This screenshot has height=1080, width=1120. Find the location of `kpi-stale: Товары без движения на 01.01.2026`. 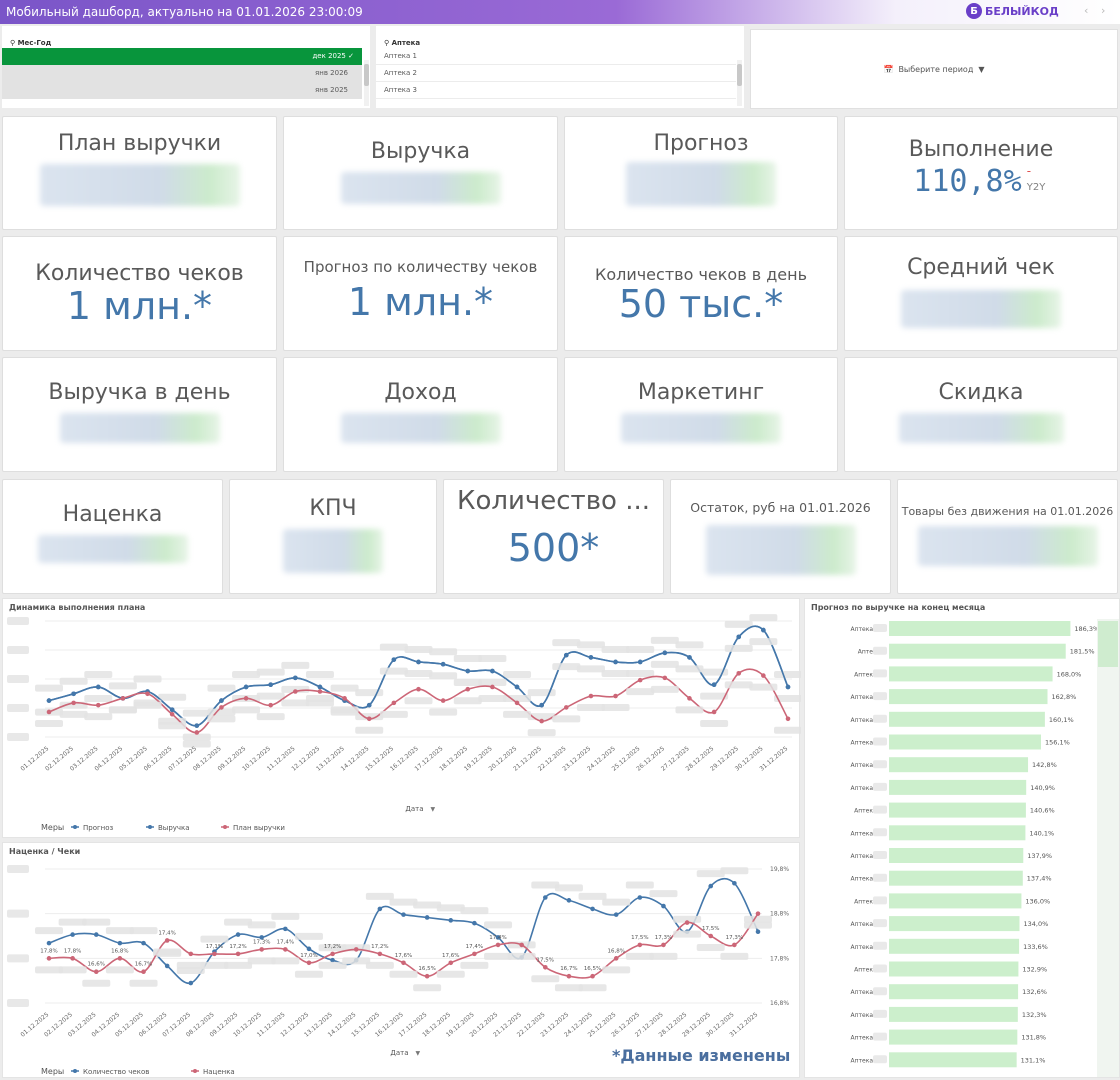

kpi-stale: Товары без движения на 01.01.2026 is located at coordinates (1007, 536).